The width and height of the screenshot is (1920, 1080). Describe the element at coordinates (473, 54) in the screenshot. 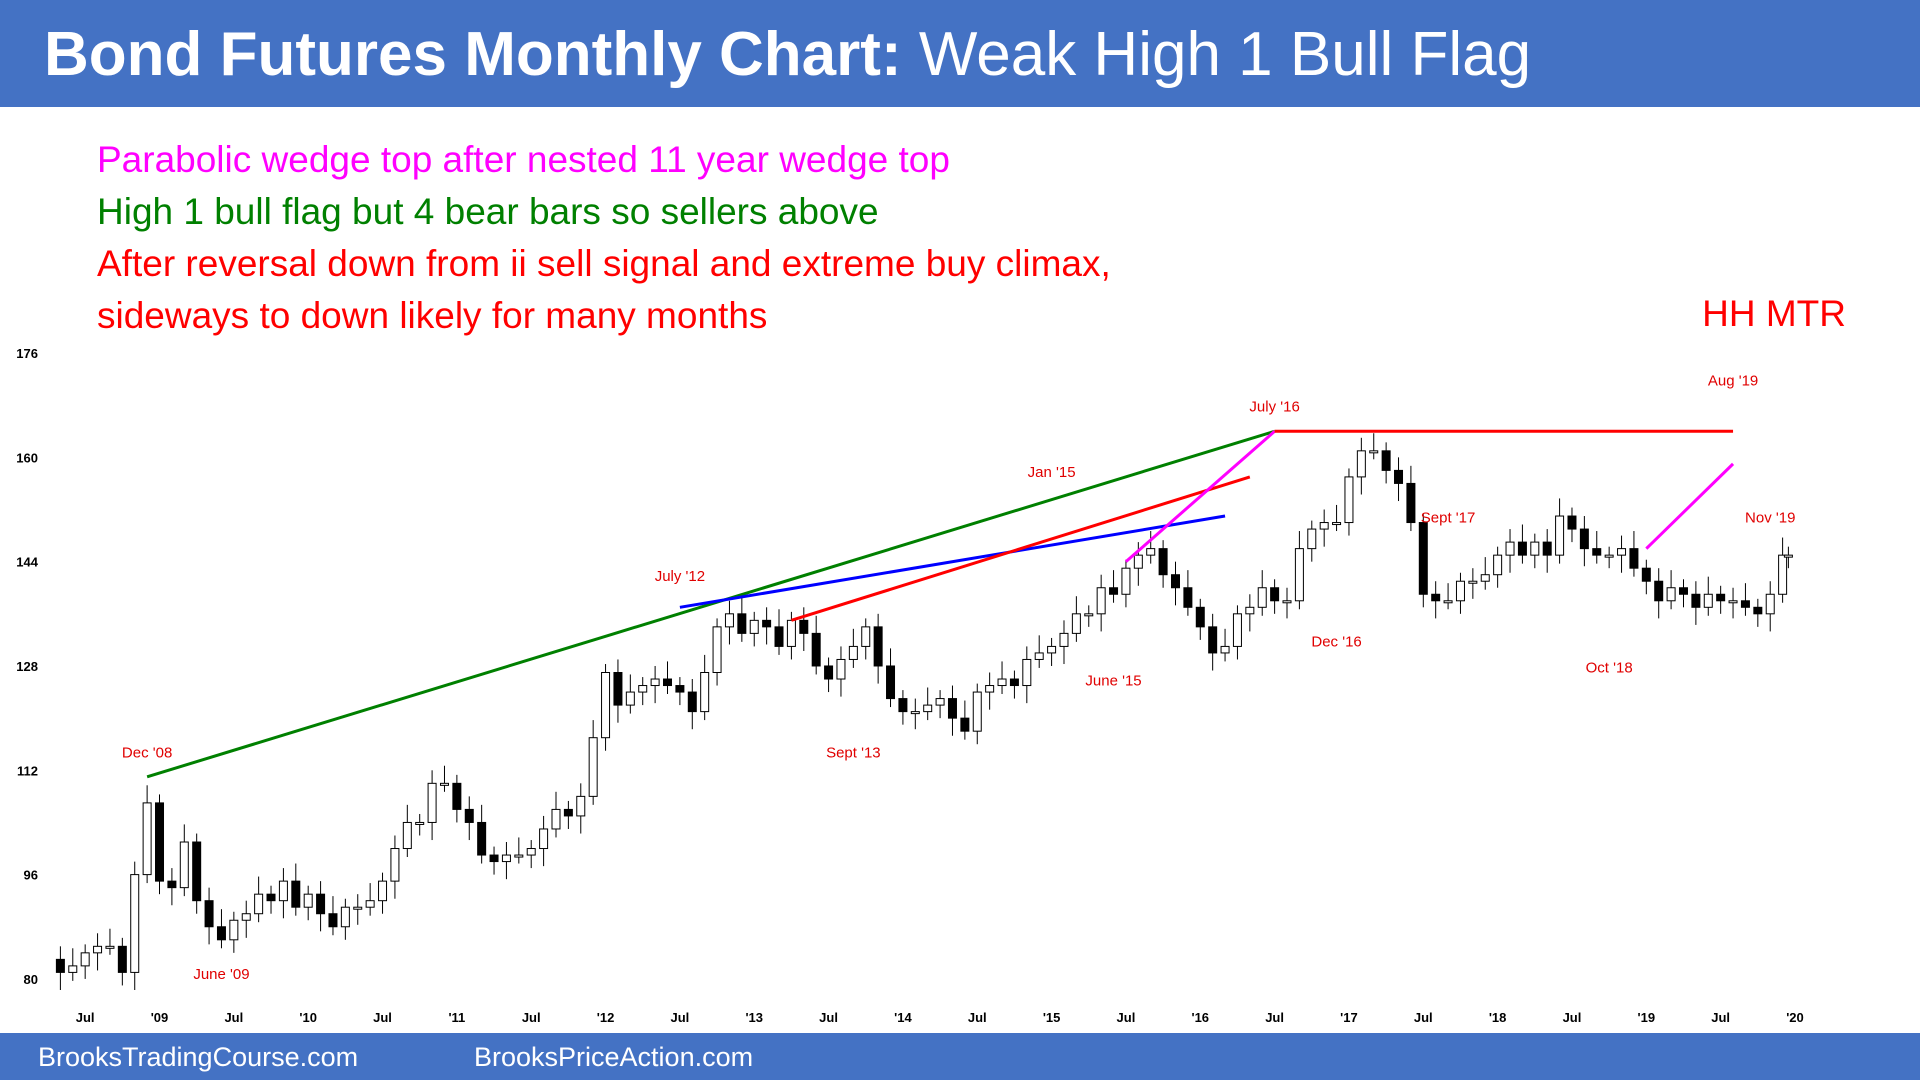

I see `title-bold: Bond Futures Monthly Chart:` at that location.